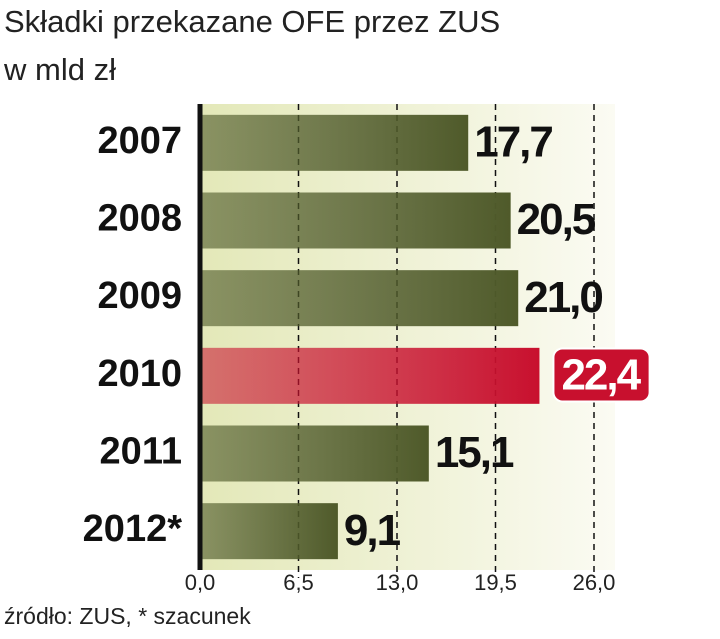 This screenshot has width=720, height=639. I want to click on y-tick-label: 2007, so click(139, 141).